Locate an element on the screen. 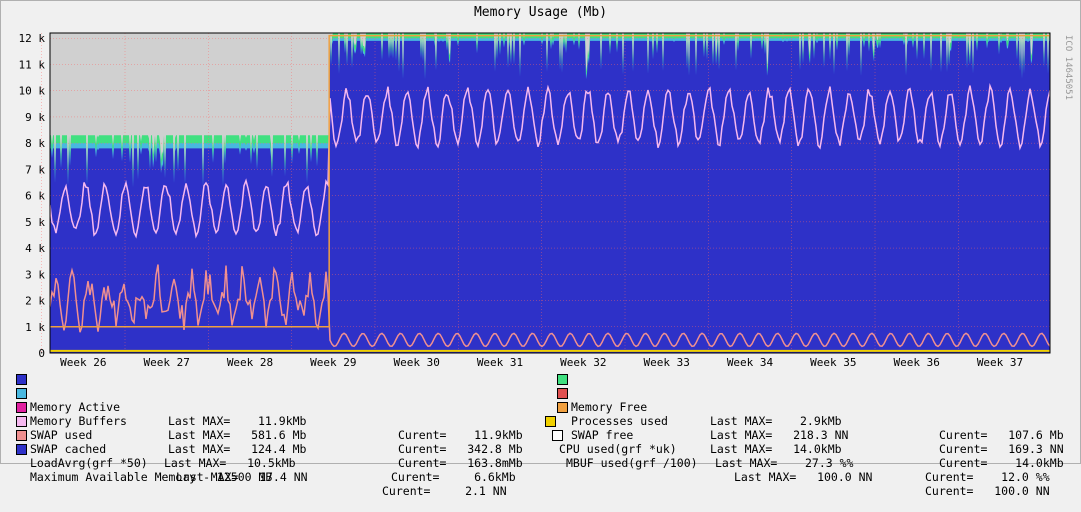 Image resolution: width=1081 pixels, height=512 pixels. legend-last-max: Last MAX= 218.3 NN is located at coordinates (779, 435).